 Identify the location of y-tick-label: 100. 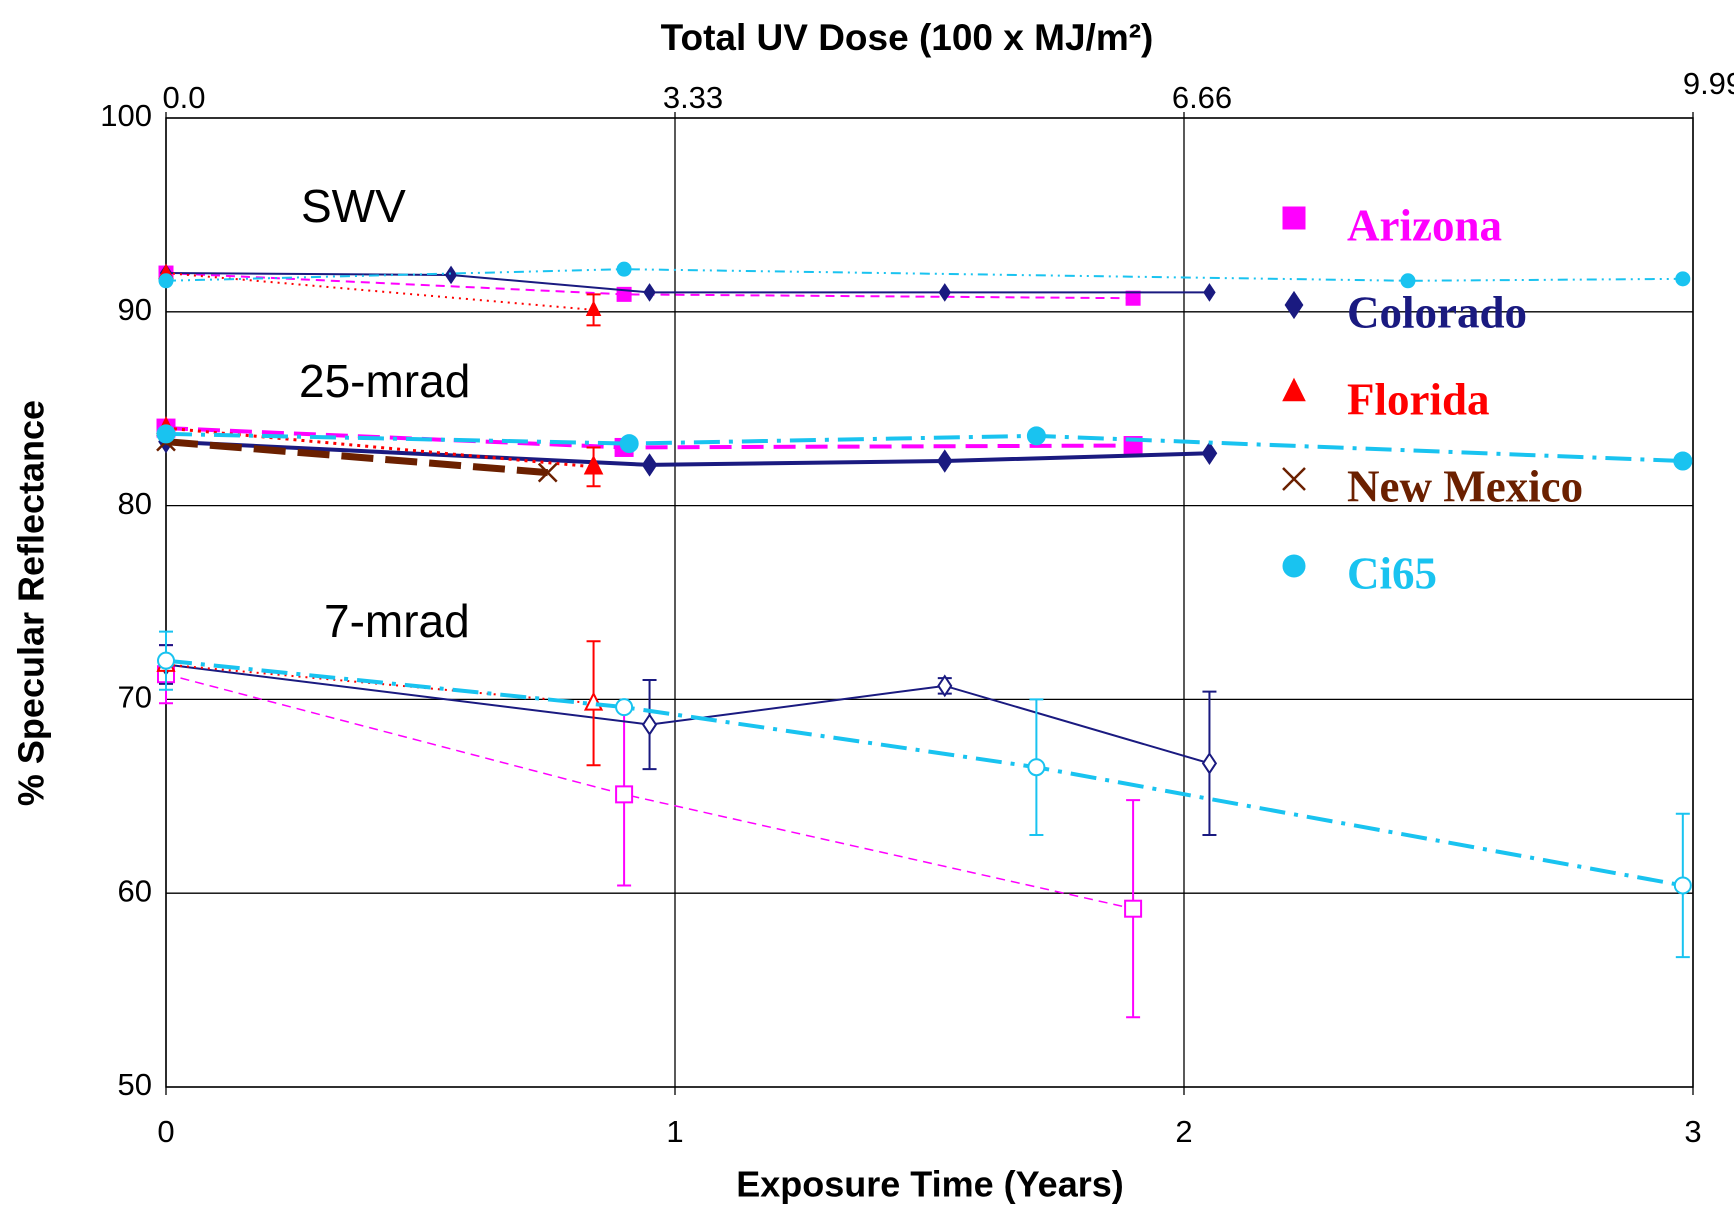
(126, 115).